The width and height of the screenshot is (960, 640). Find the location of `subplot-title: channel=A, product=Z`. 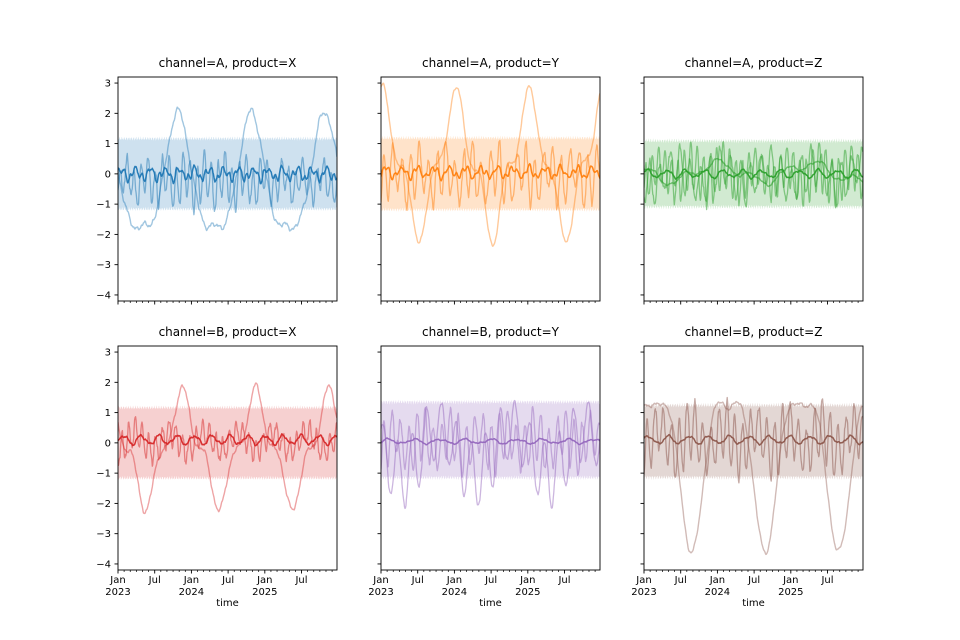

subplot-title: channel=A, product=Z is located at coordinates (753, 63).